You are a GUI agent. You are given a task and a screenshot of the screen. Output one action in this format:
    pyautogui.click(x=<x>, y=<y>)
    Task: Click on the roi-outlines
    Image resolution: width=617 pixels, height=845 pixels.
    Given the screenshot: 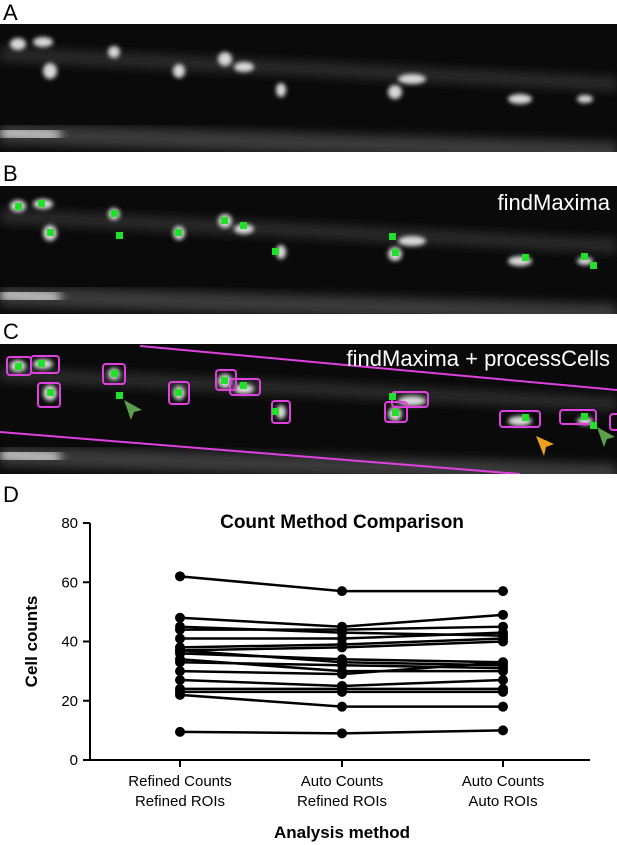 What is the action you would take?
    pyautogui.click(x=311, y=393)
    